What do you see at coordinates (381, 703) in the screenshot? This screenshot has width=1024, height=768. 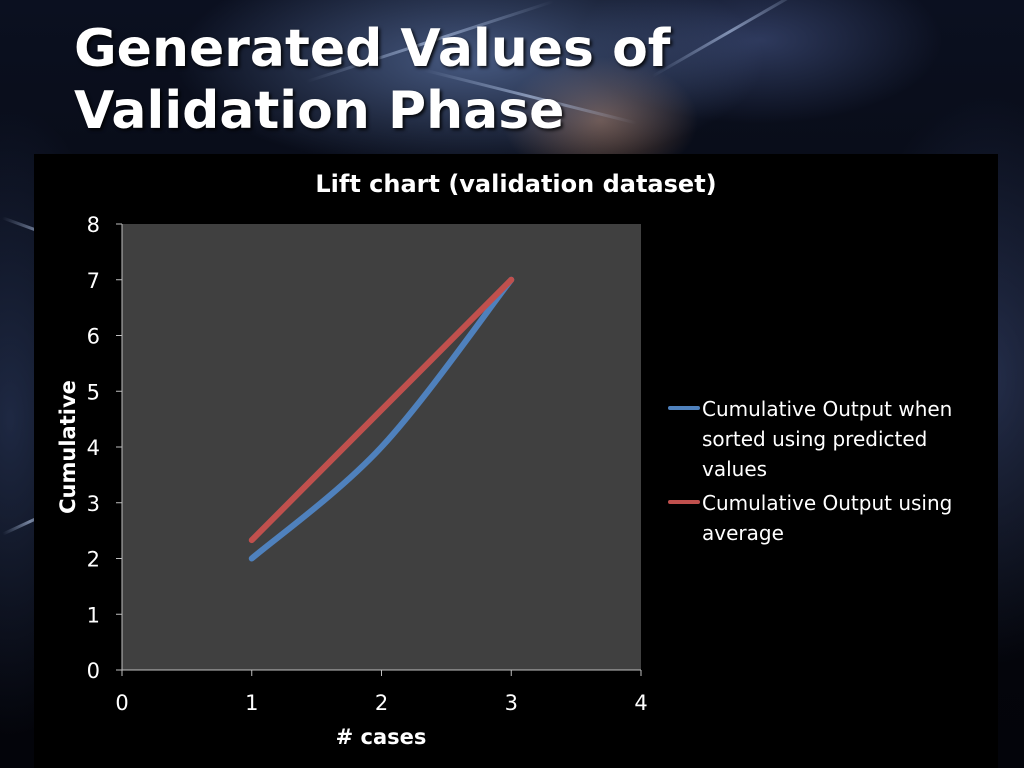 I see `x-tick-label: 2` at bounding box center [381, 703].